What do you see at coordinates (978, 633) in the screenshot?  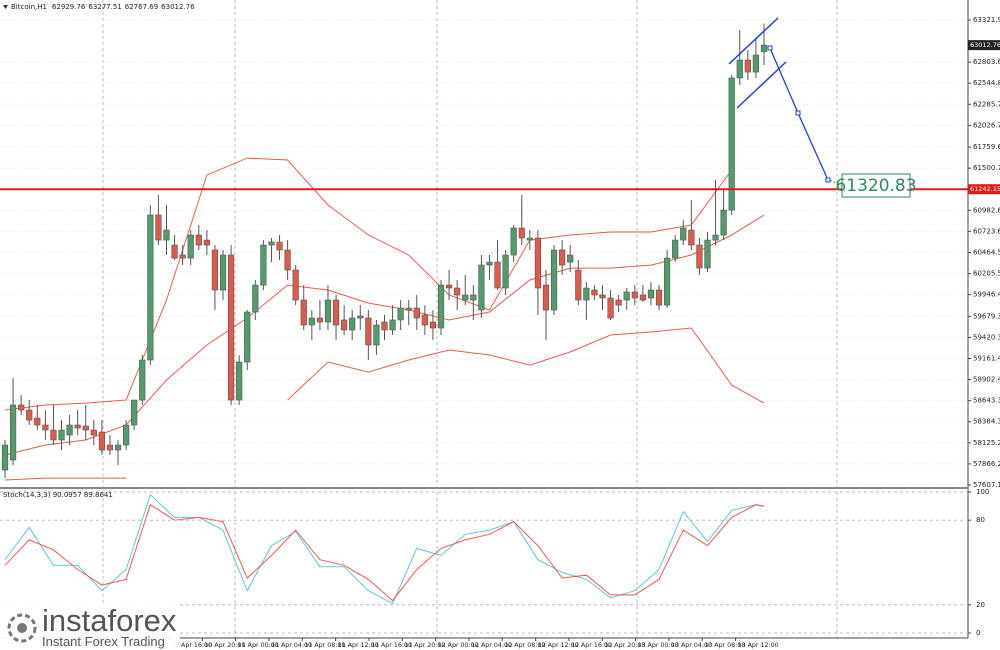 I see `indicator-tick-label: 0` at bounding box center [978, 633].